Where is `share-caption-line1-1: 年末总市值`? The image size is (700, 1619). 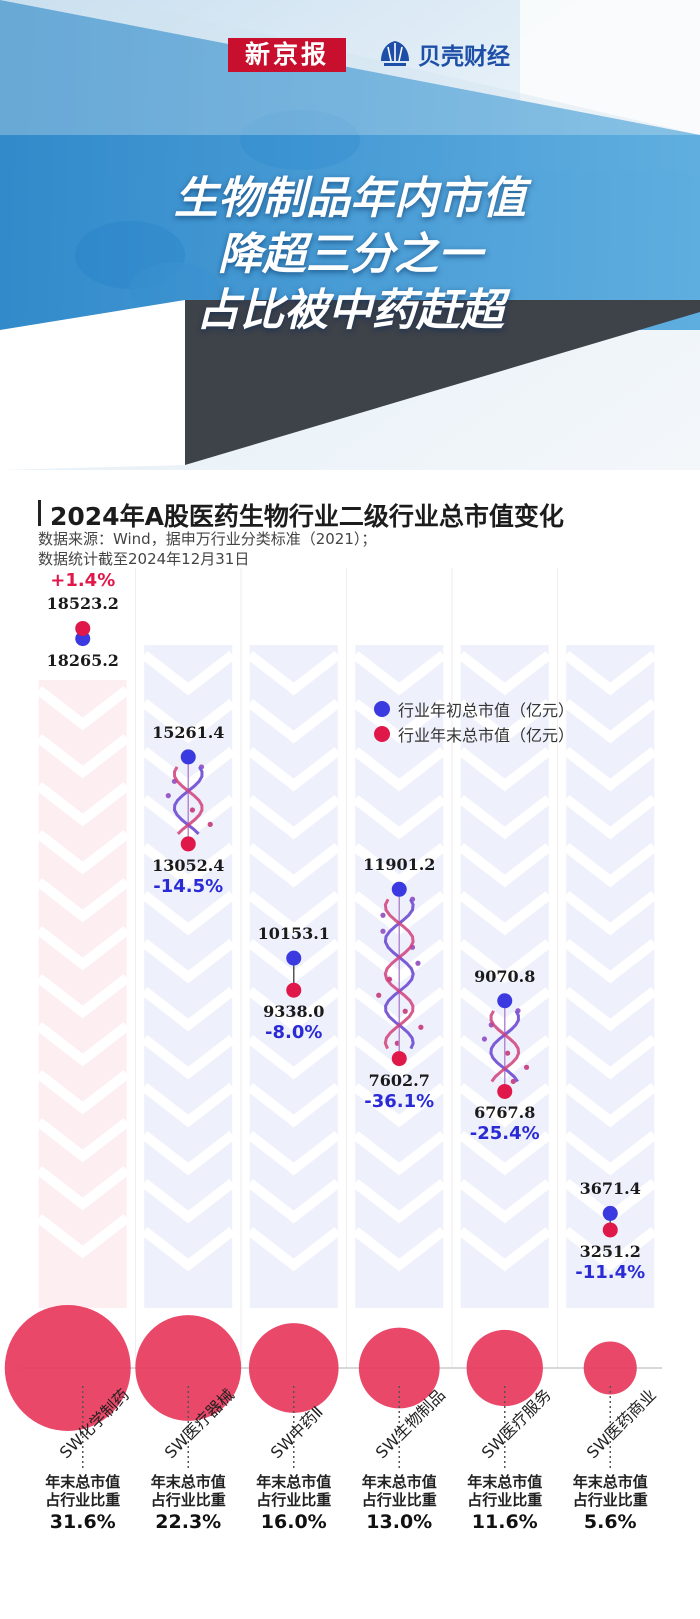
share-caption-line1-1: 年末总市值 is located at coordinates (188, 1482).